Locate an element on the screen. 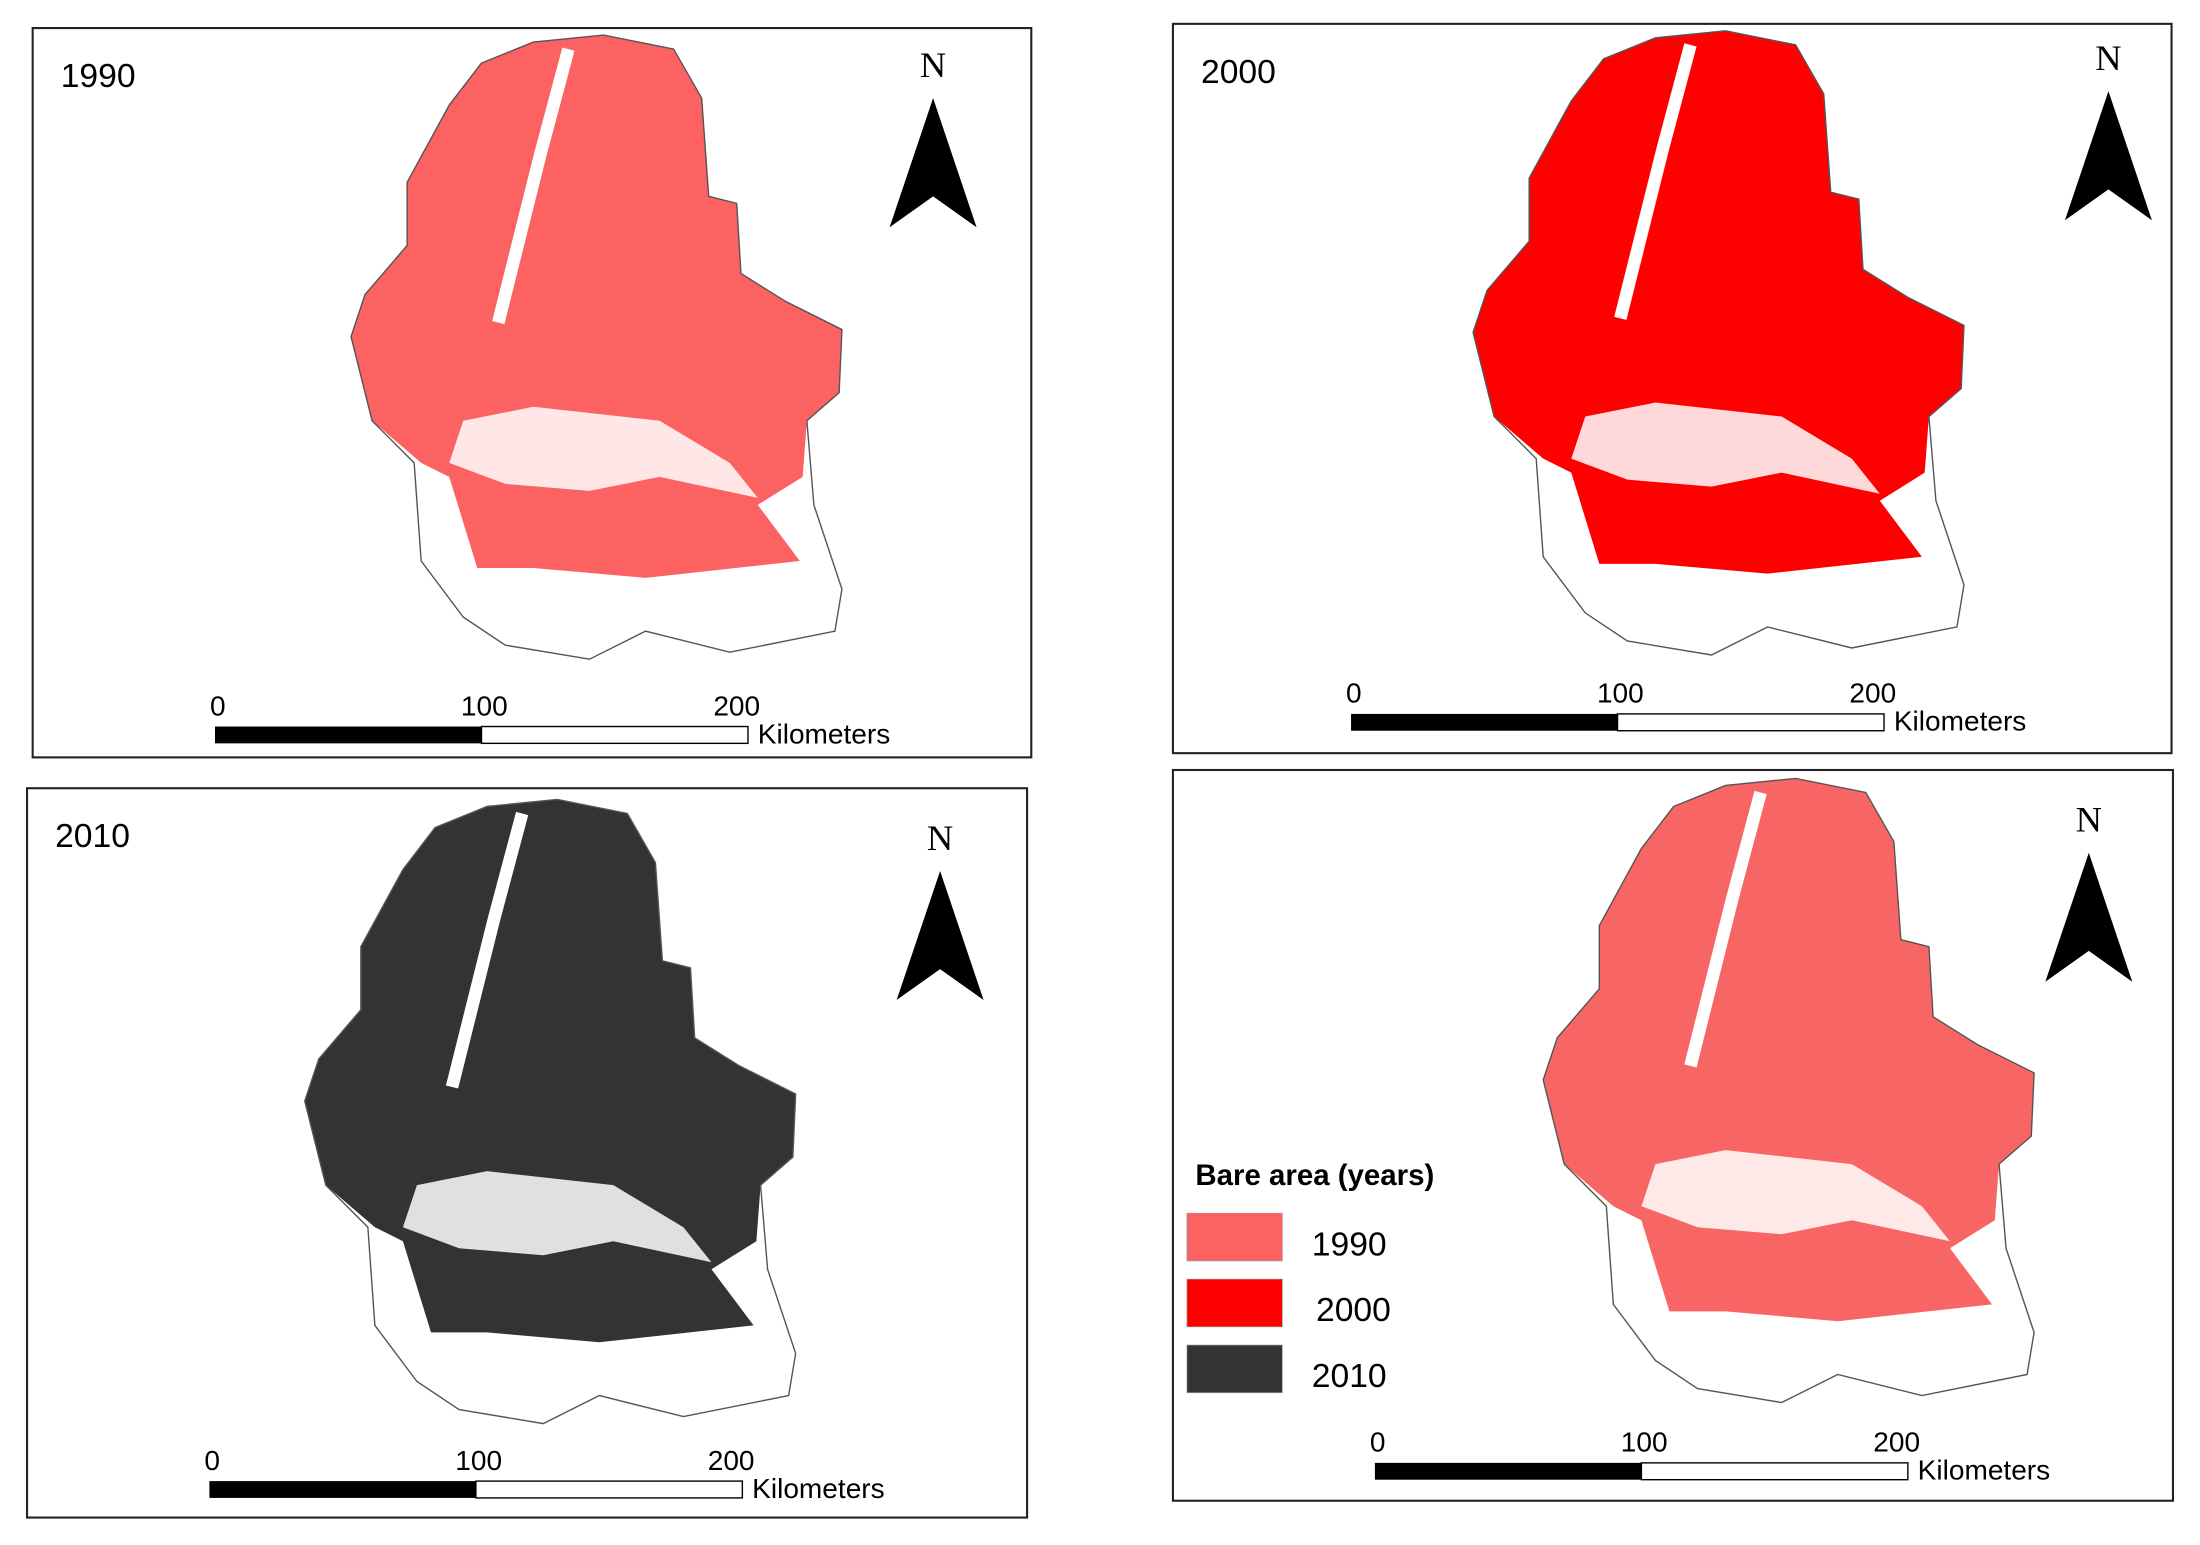 Image resolution: width=2200 pixels, height=1545 pixels. legend-label: 2000 is located at coordinates (1353, 1310).